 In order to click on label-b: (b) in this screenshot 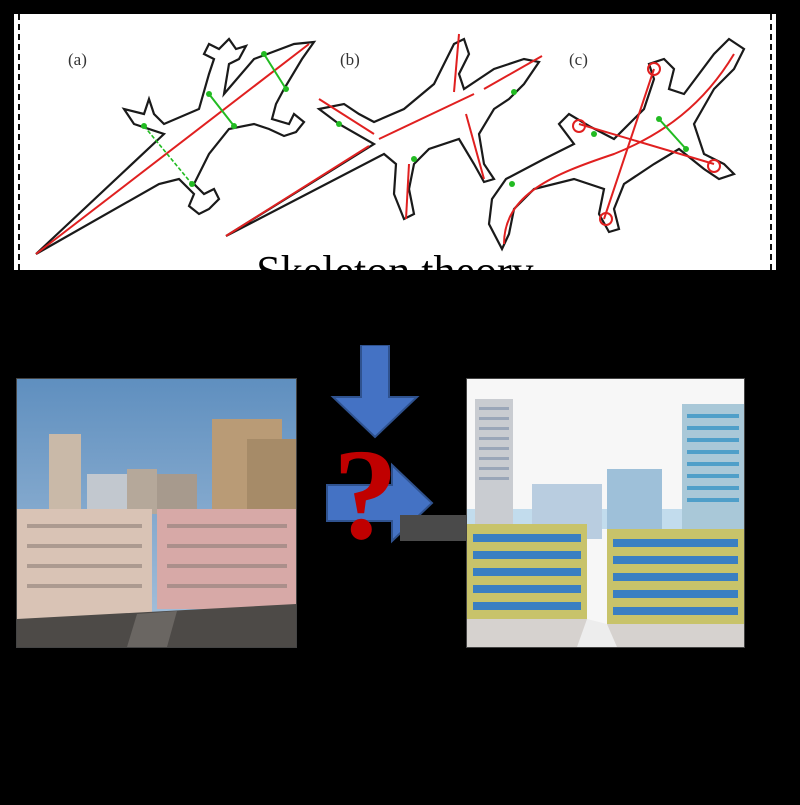, I will do `click(350, 59)`.